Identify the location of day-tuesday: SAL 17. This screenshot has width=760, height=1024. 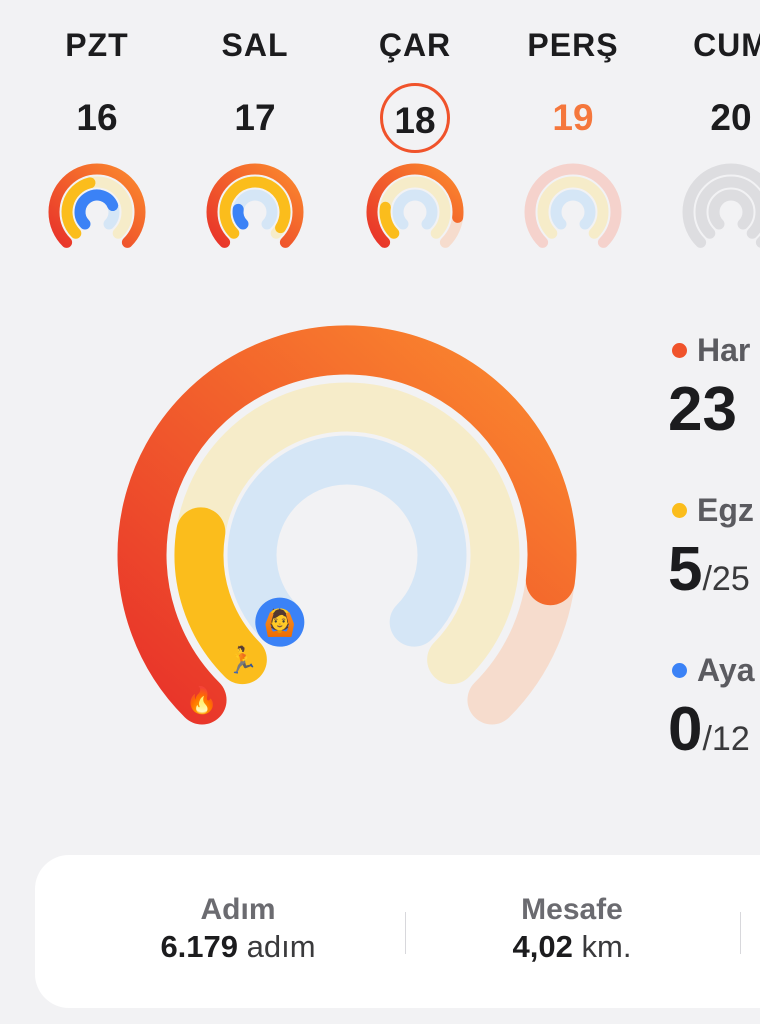
(255, 89).